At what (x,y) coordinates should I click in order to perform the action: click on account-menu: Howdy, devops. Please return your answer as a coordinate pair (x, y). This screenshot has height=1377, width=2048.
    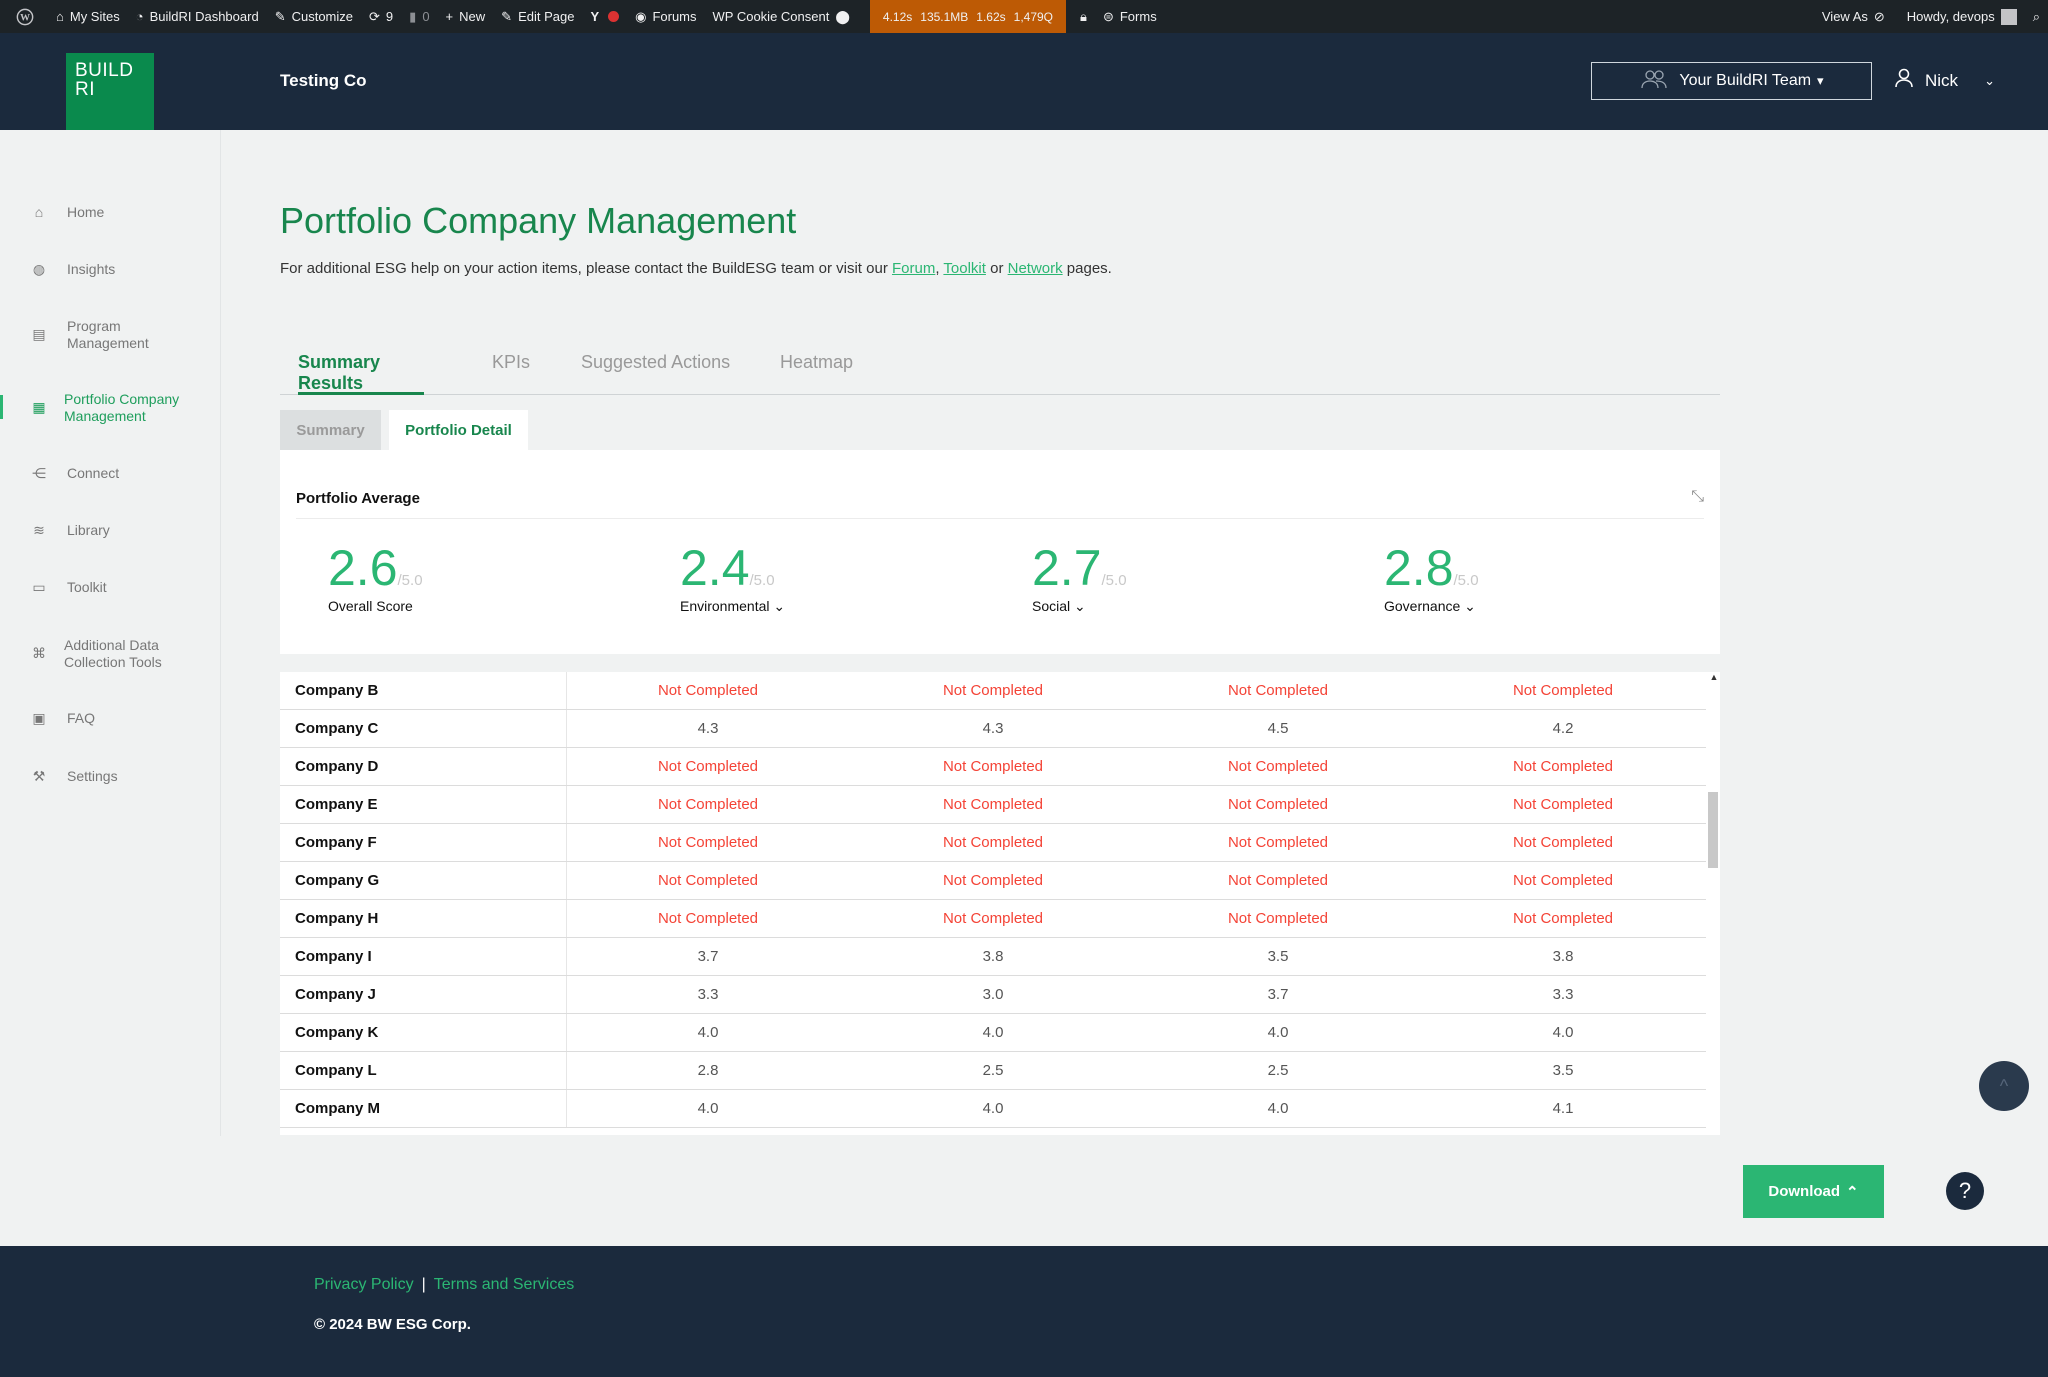
    Looking at the image, I should click on (1962, 16).